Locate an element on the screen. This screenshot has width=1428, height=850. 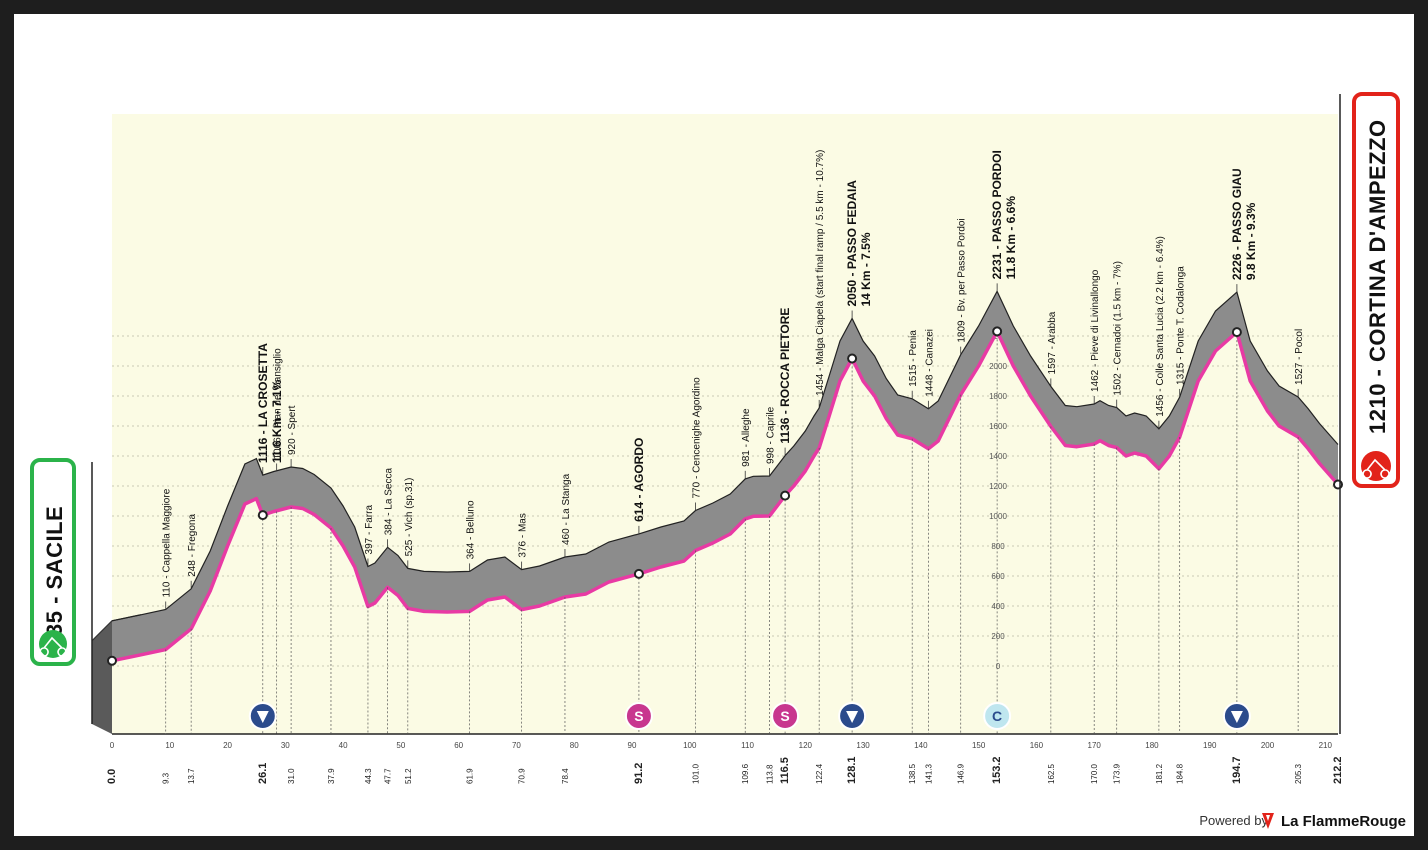
finish-point is located at coordinates (1338, 484).